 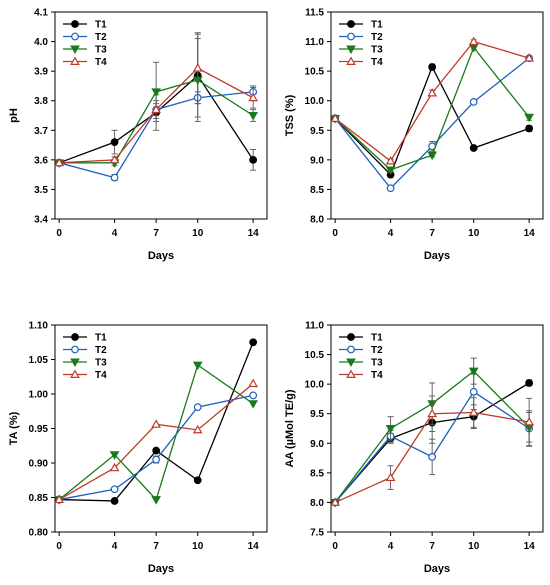 What do you see at coordinates (432, 450) in the screenshot?
I see `series-t4` at bounding box center [432, 450].